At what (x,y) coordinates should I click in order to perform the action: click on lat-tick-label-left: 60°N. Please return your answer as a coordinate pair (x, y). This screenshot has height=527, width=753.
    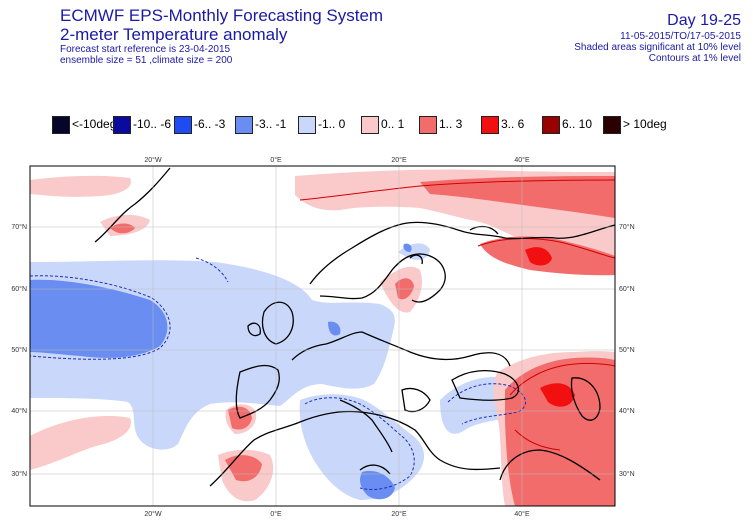
    Looking at the image, I should click on (19, 289).